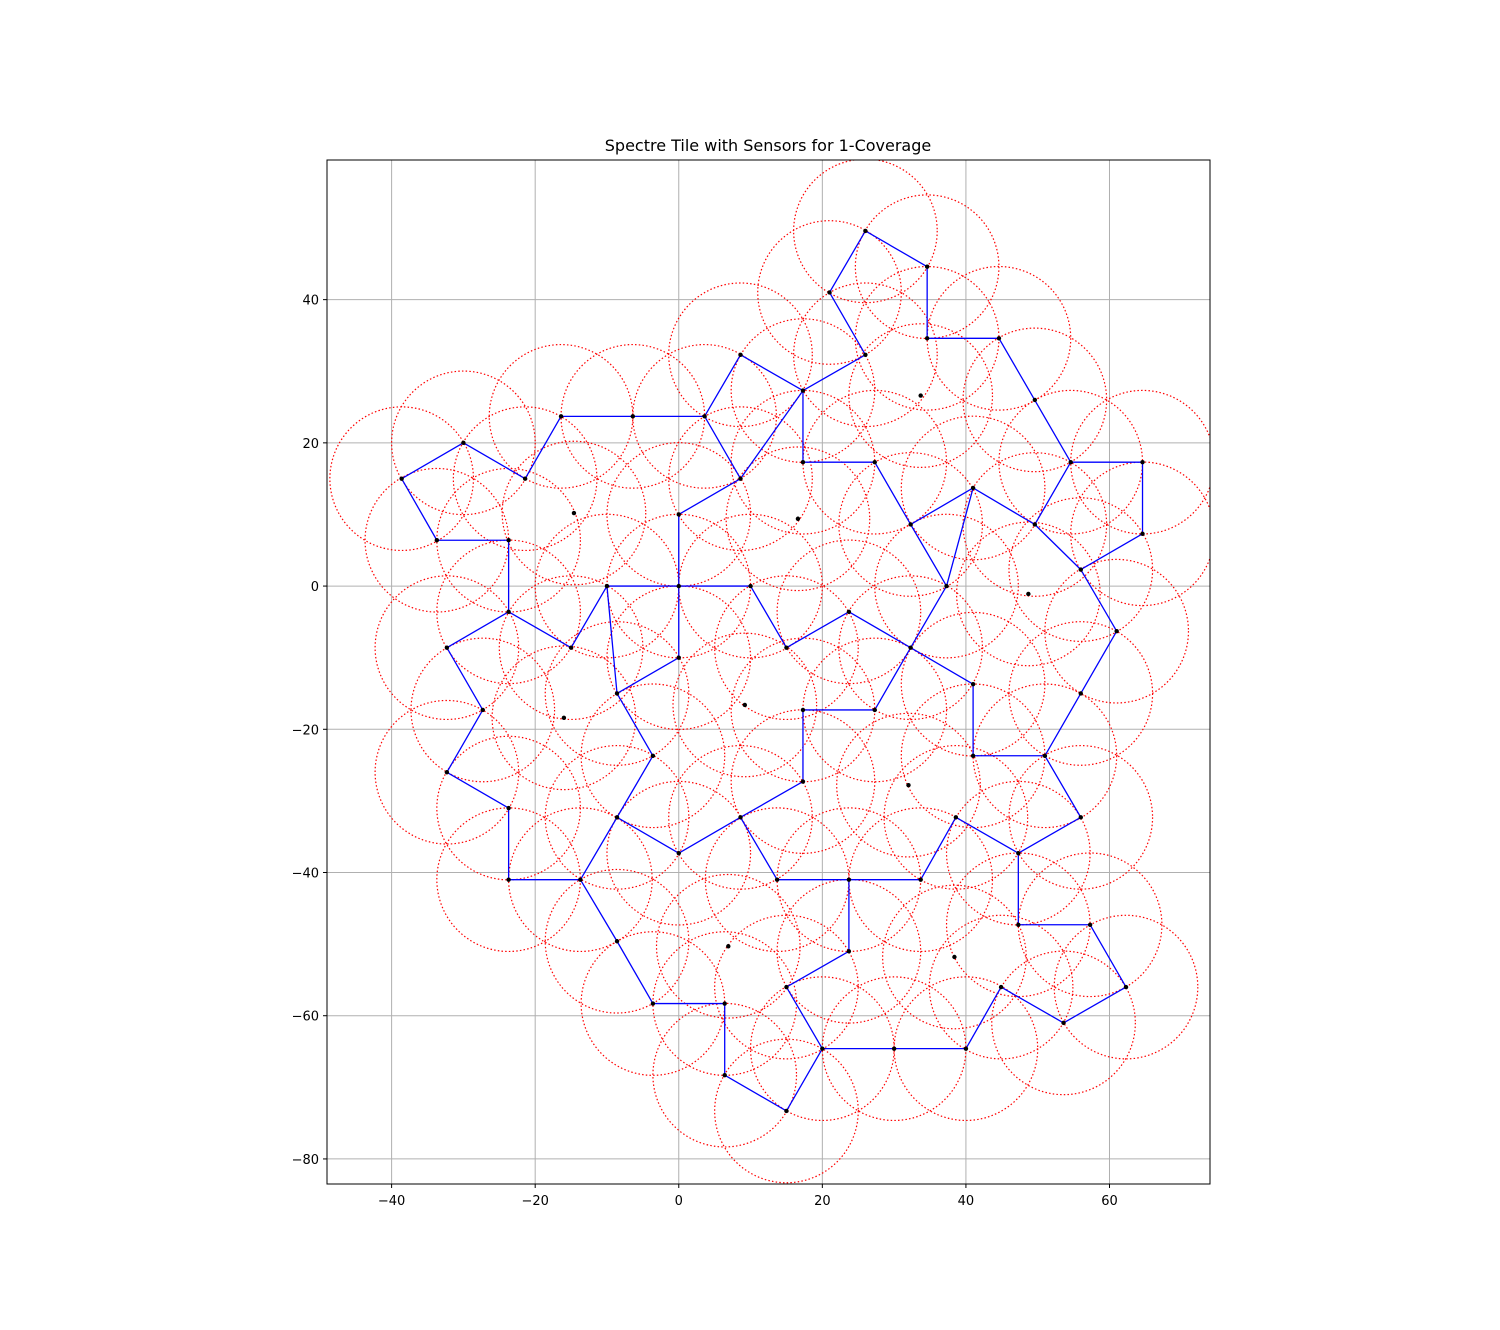 This screenshot has height=1330, width=1500. What do you see at coordinates (768, 145) in the screenshot?
I see `chart-title: Spectre Tile with Sensors for 1-Coverage` at bounding box center [768, 145].